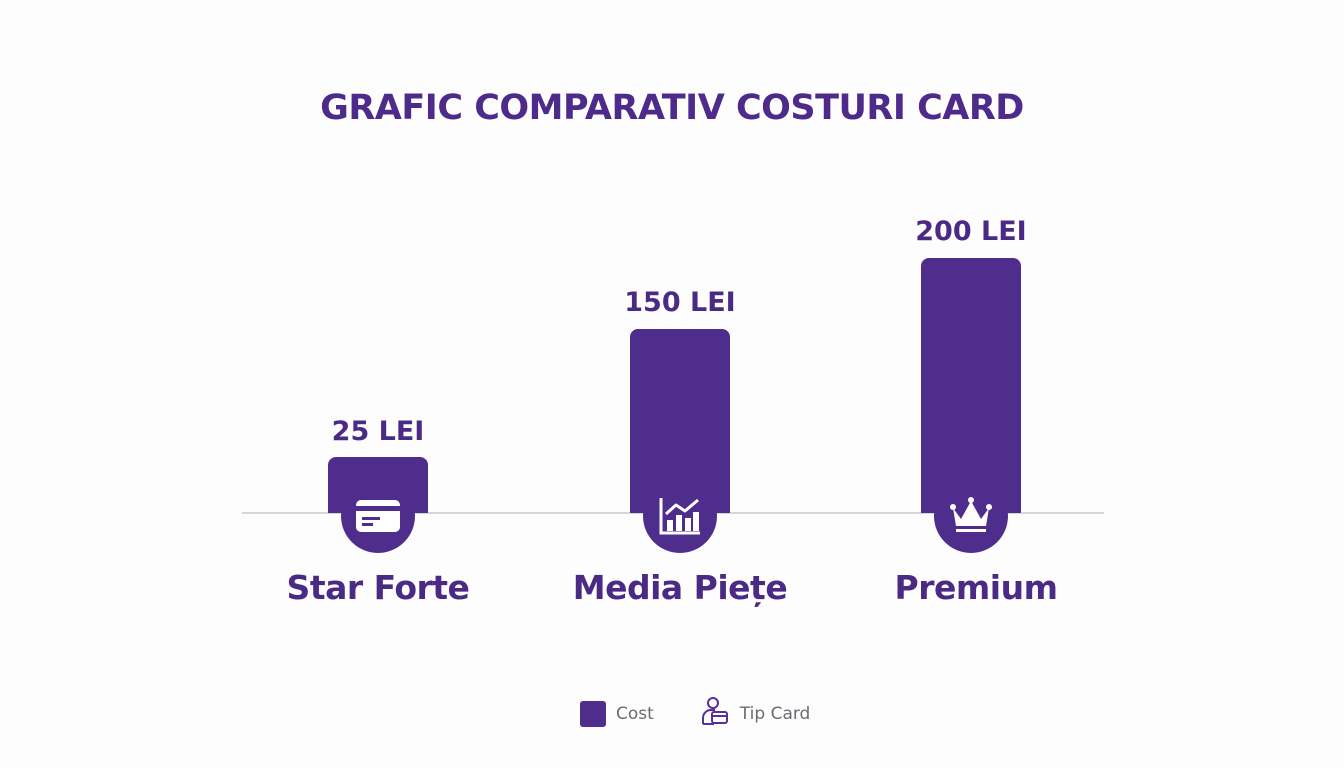 Image resolution: width=1344 pixels, height=768 pixels. What do you see at coordinates (775, 713) in the screenshot?
I see `legend-label-tip-card: Tip Card` at bounding box center [775, 713].